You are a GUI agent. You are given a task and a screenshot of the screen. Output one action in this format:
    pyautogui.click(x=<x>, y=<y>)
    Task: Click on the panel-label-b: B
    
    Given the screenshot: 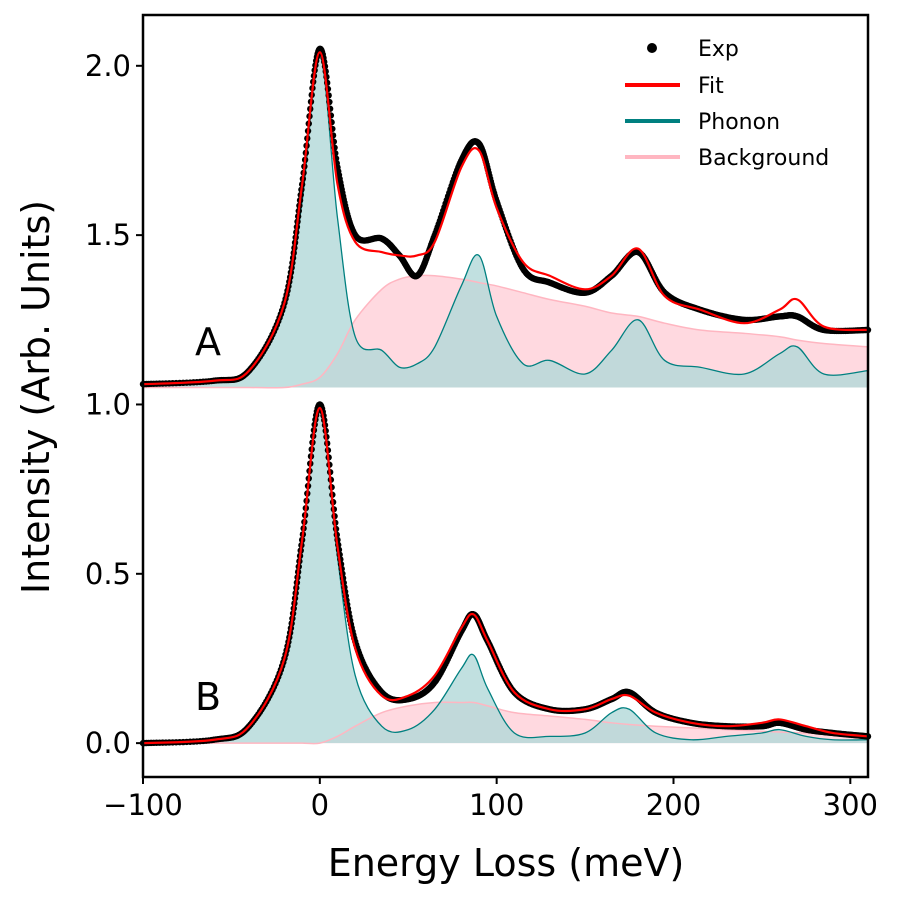 What is the action you would take?
    pyautogui.click(x=208, y=697)
    